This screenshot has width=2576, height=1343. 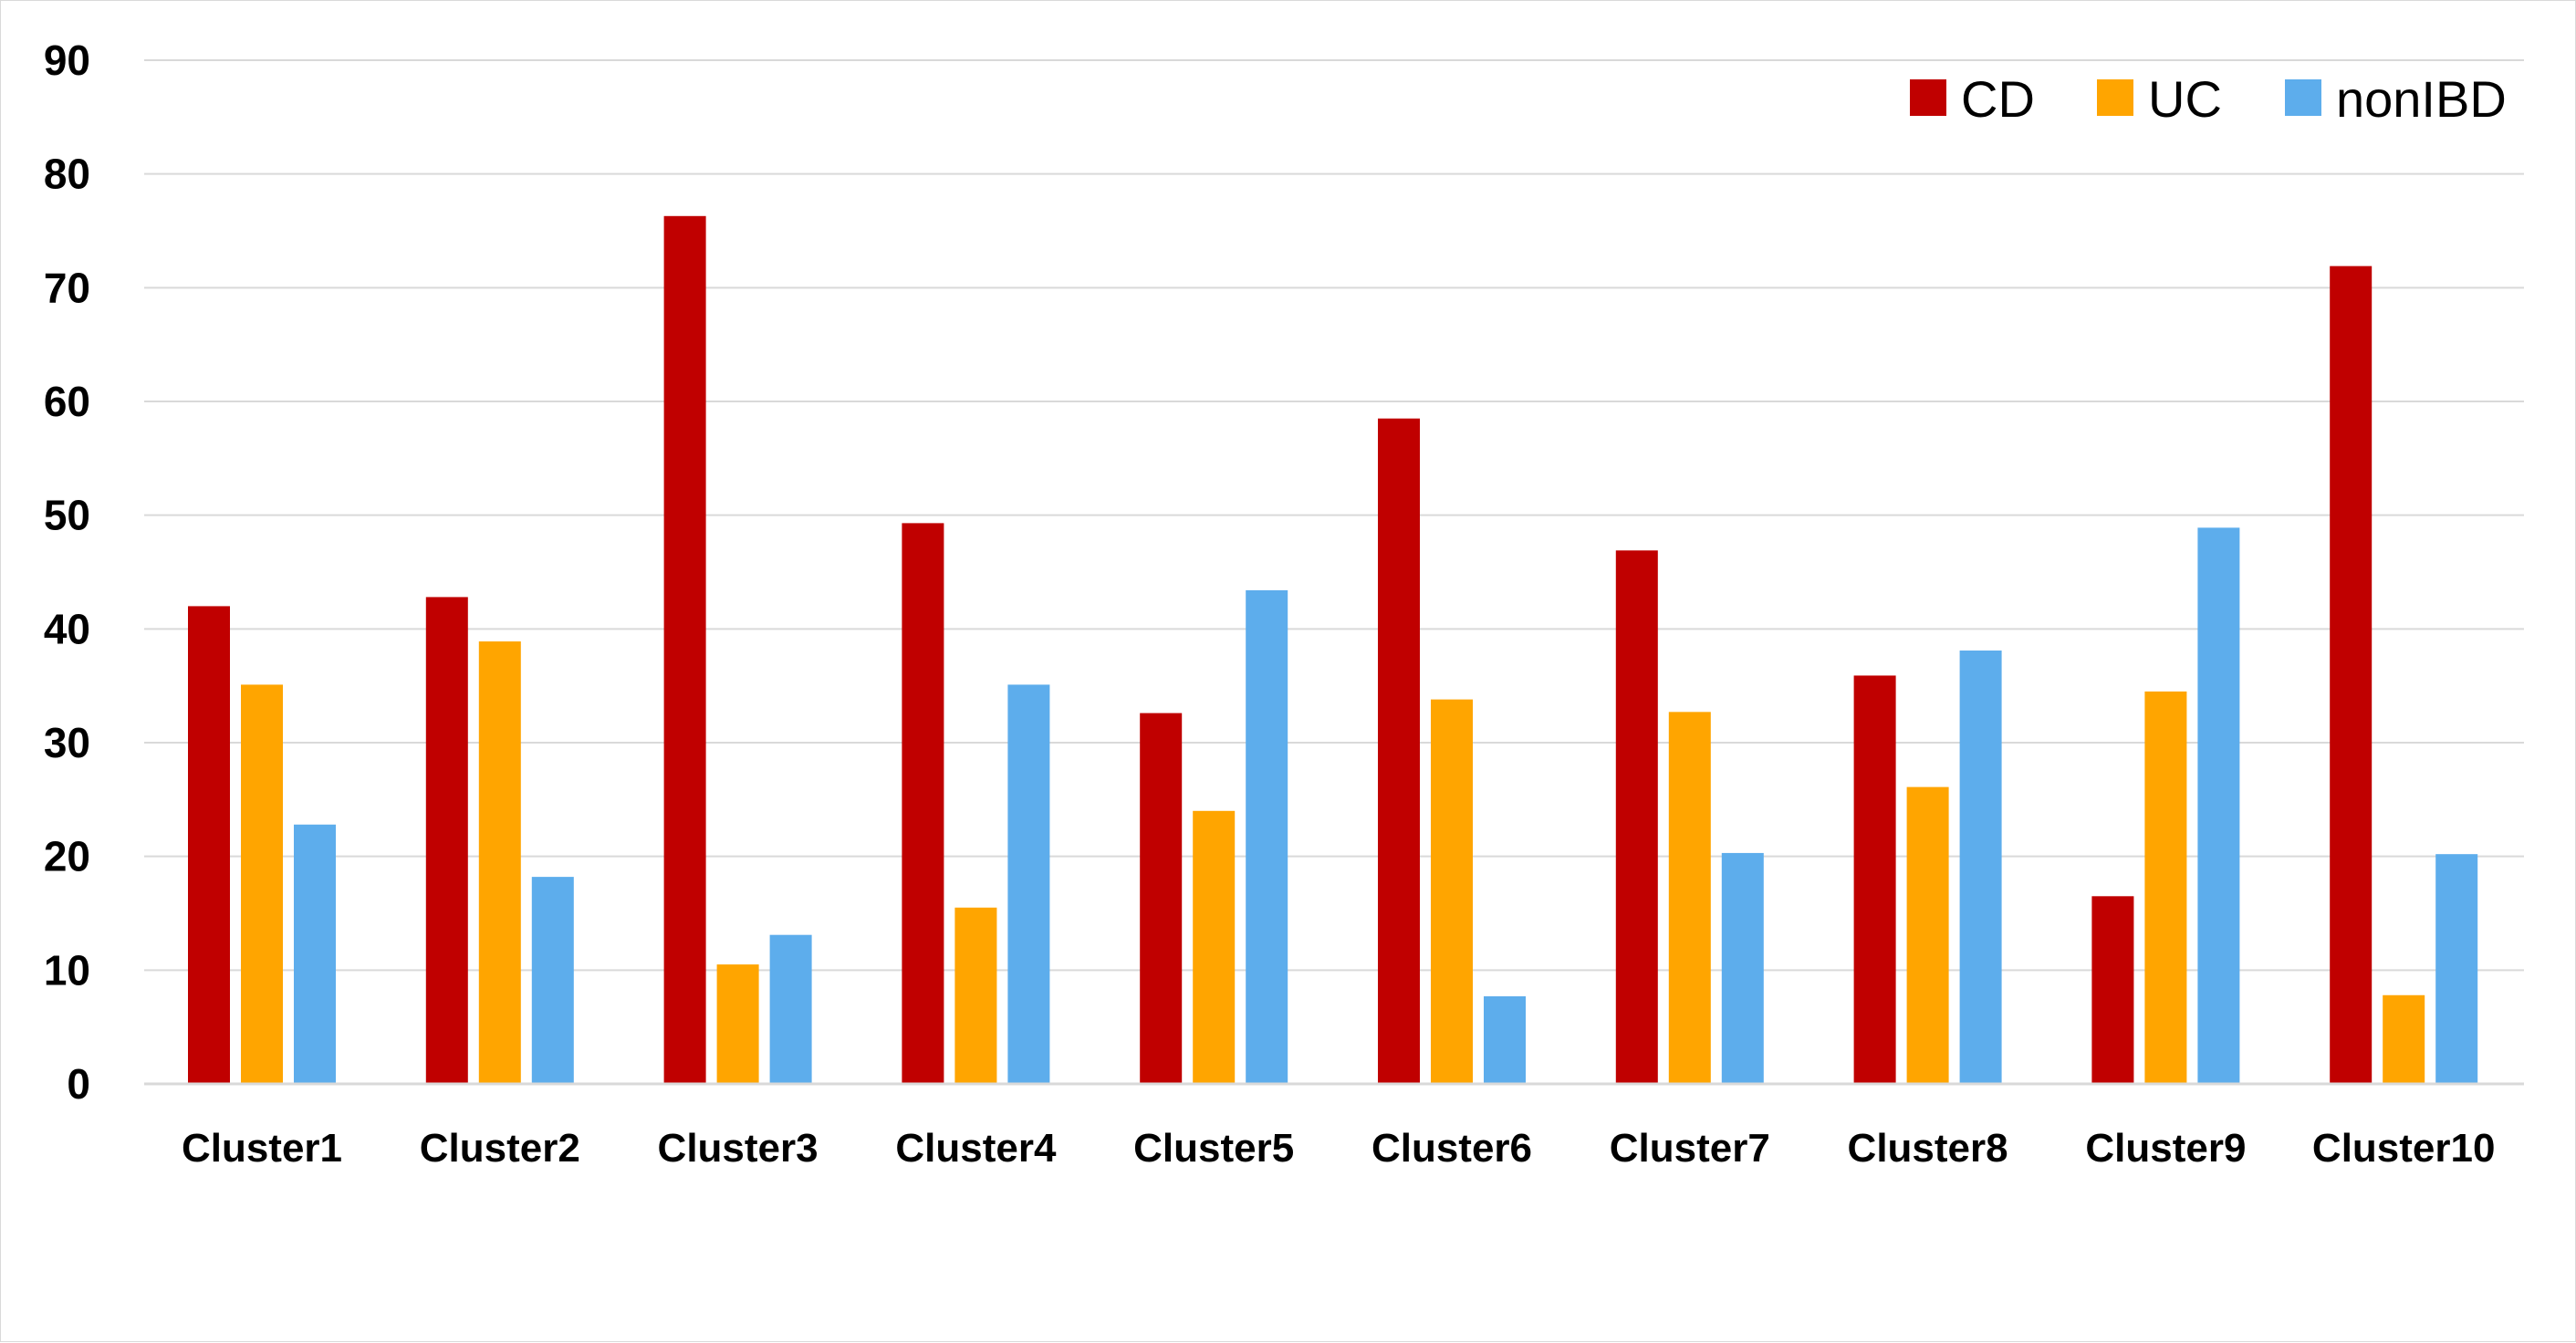 What do you see at coordinates (67, 628) in the screenshot?
I see `y-tick-label: 40` at bounding box center [67, 628].